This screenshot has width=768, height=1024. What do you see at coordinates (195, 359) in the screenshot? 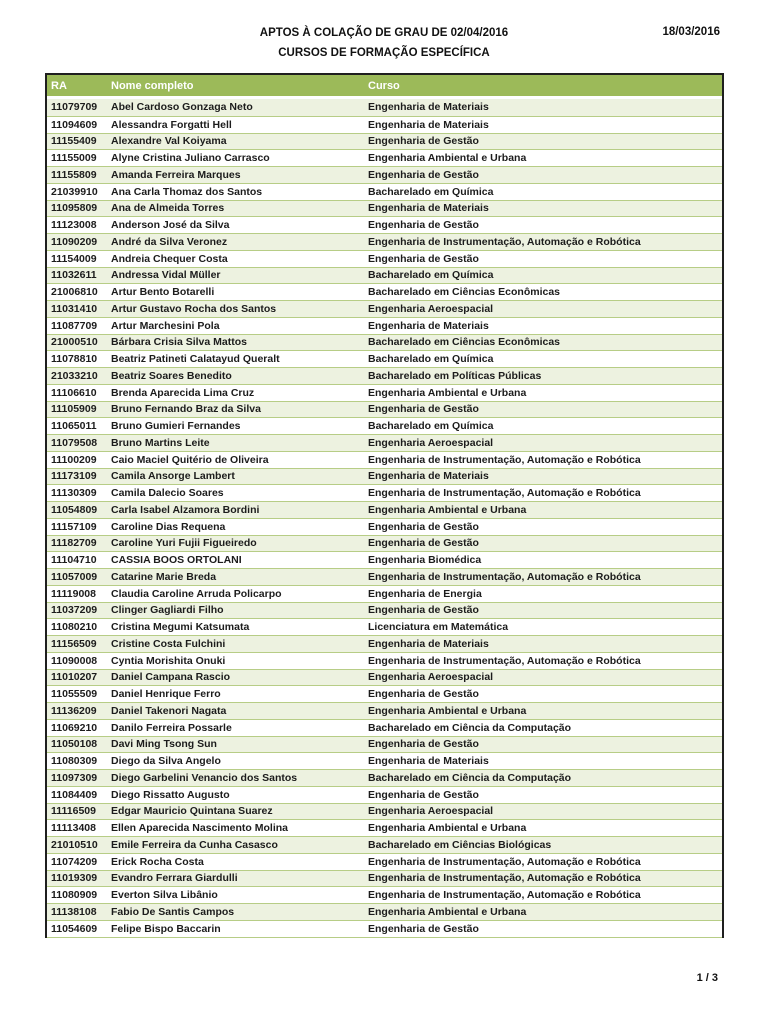
I see `name-cell: Beatriz Patineti Calatayud Queralt` at bounding box center [195, 359].